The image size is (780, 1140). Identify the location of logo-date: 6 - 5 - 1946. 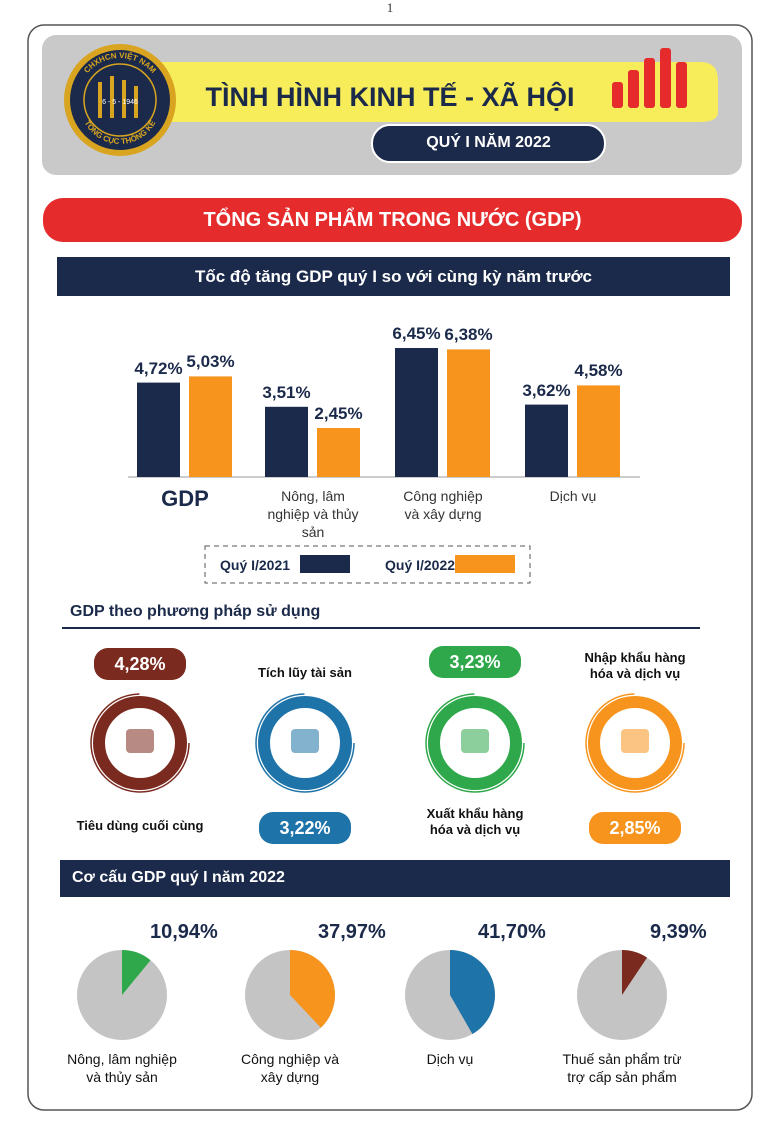
(120, 102).